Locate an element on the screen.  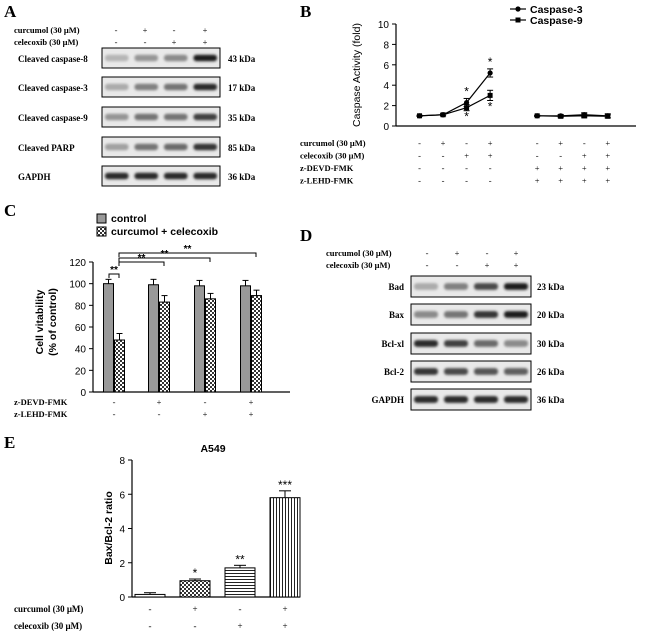
d-blot-kda: 26 kDa is located at coordinates (551, 372).